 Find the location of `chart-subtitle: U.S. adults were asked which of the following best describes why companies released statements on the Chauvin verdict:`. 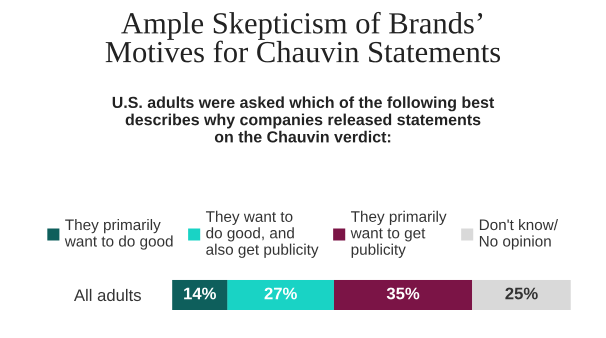

chart-subtitle: U.S. adults were asked which of the following best describes why companies released statements on the Chauvin verdict: is located at coordinates (303, 119).